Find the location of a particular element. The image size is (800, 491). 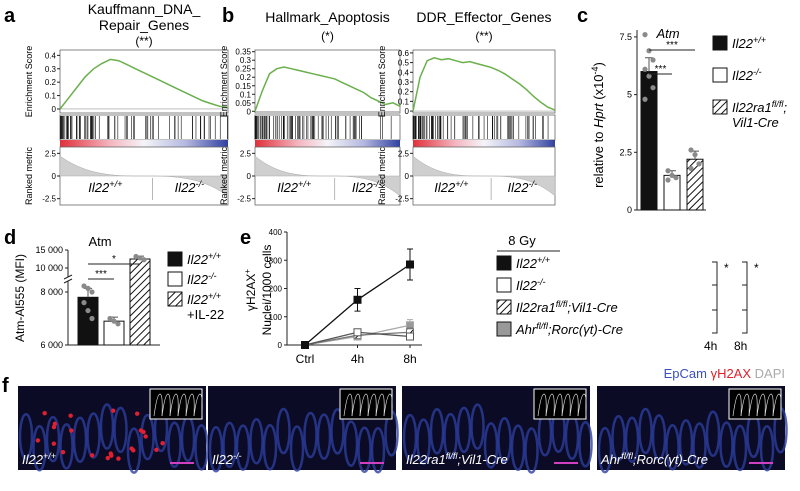

significance: (*) is located at coordinates (327, 36).